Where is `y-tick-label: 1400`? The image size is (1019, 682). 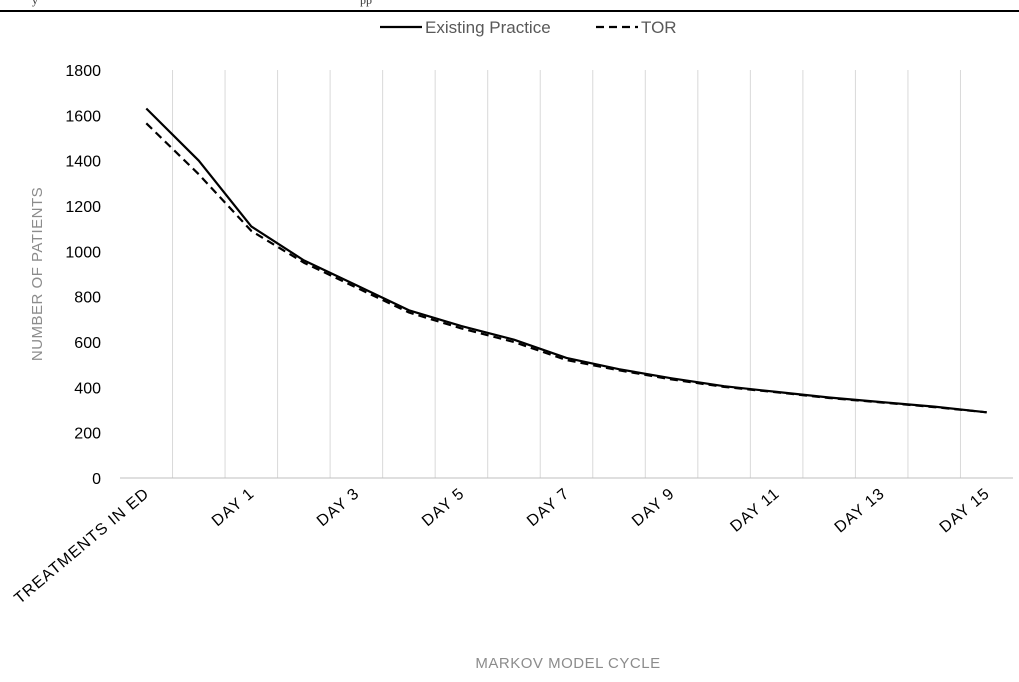 y-tick-label: 1400 is located at coordinates (83, 162).